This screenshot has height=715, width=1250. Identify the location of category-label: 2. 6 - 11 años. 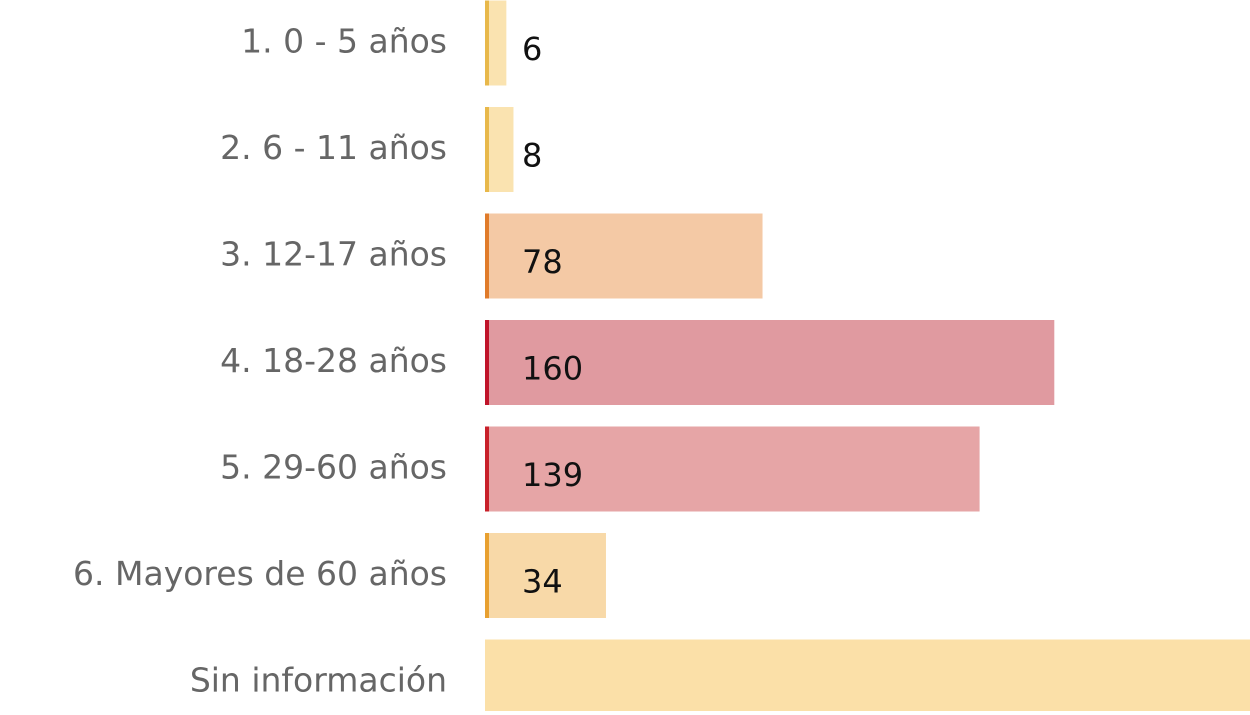
(333, 147).